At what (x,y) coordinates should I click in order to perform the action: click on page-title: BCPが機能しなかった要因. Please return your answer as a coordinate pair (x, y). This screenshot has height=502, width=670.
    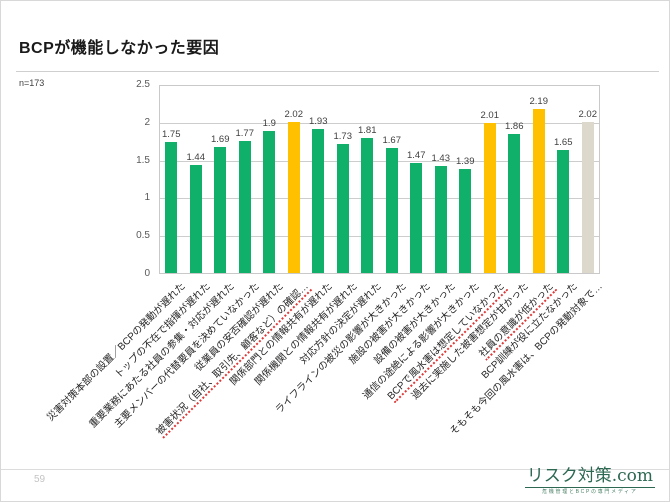
    Looking at the image, I should click on (119, 48).